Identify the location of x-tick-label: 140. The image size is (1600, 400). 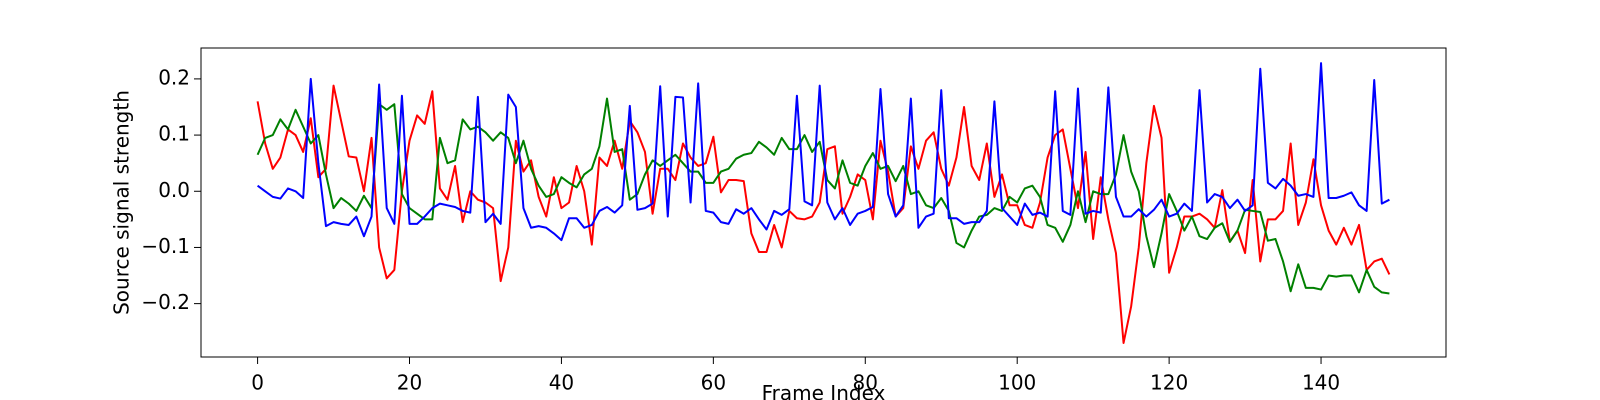
(1321, 383).